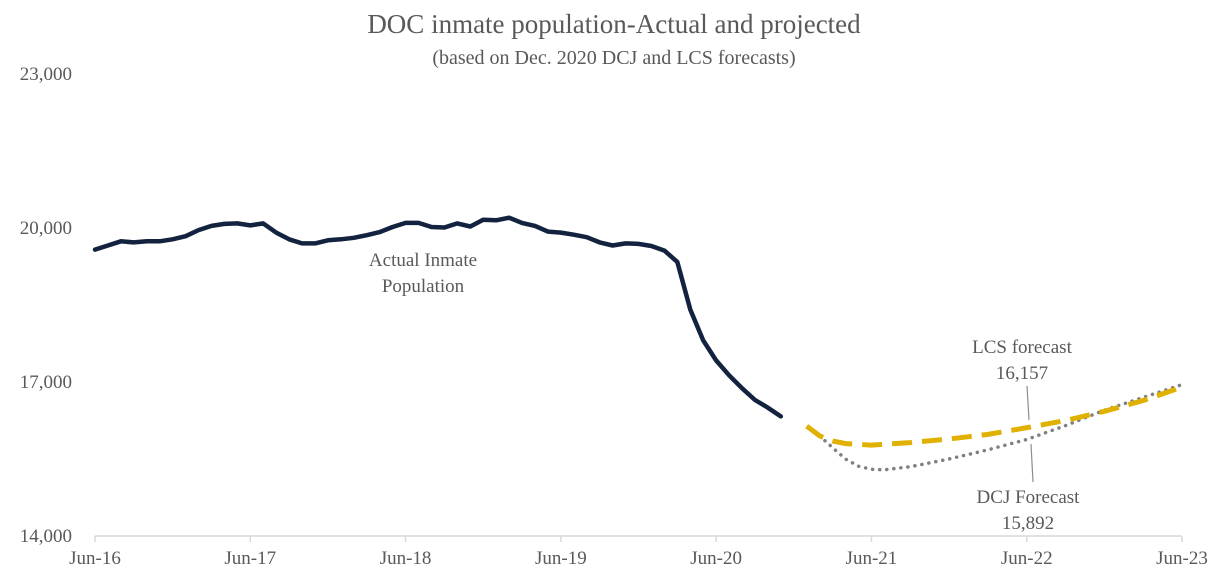 This screenshot has height=575, width=1228. What do you see at coordinates (46, 74) in the screenshot?
I see `y-tick-label: 23,000` at bounding box center [46, 74].